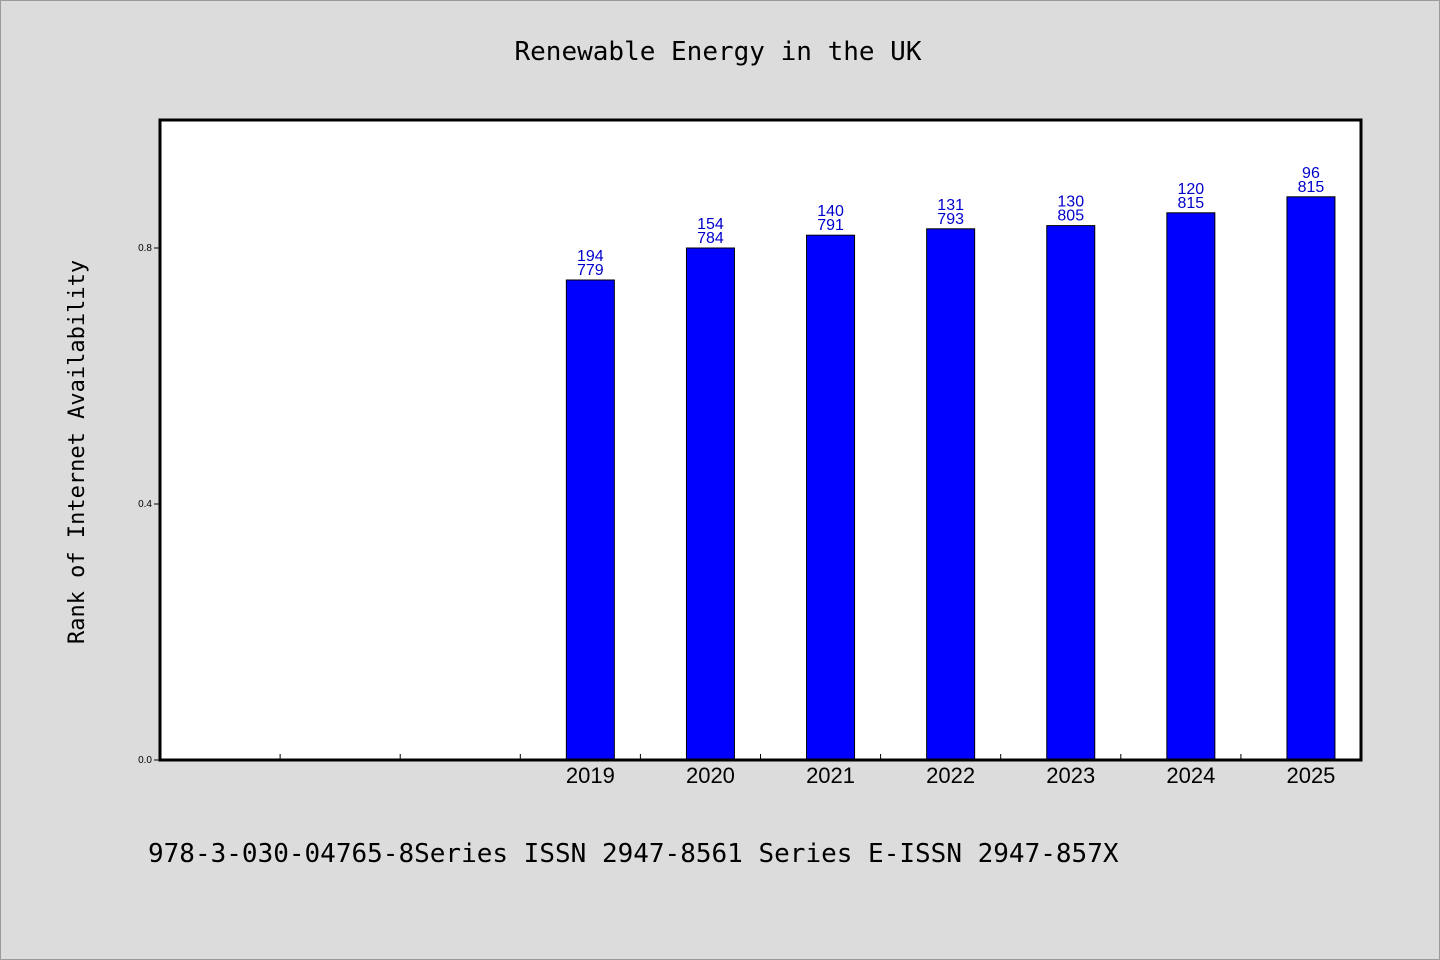  Describe the element at coordinates (1070, 775) in the screenshot. I see `x-tick-label: 2023` at that location.